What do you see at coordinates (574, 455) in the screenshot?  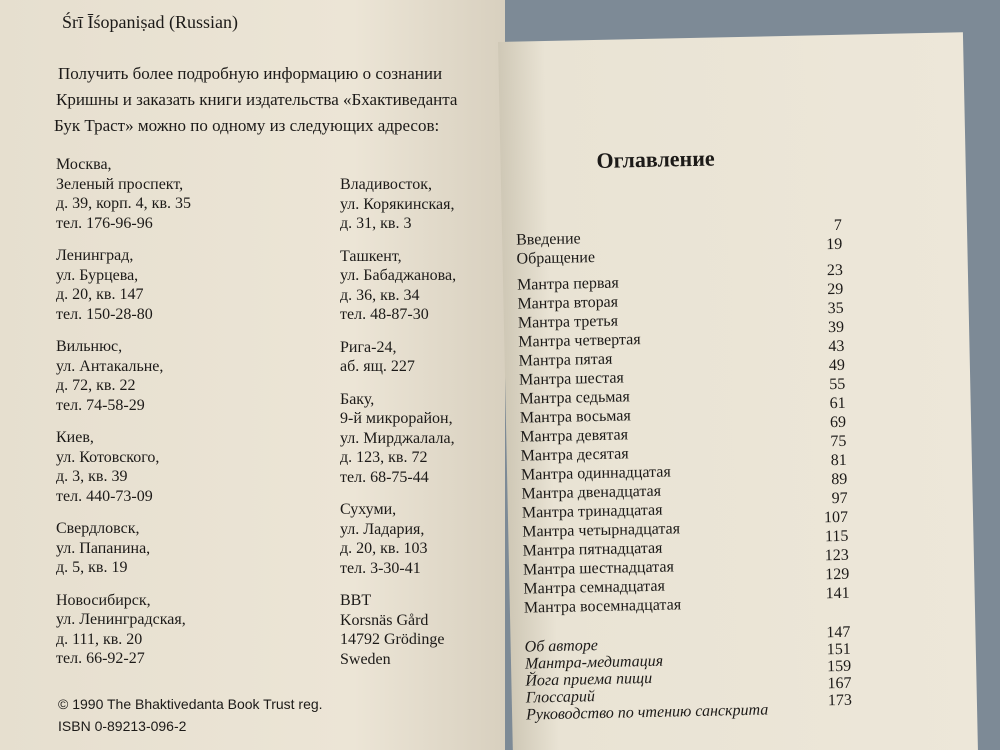 I see `toc-entry: Мантра десятая` at bounding box center [574, 455].